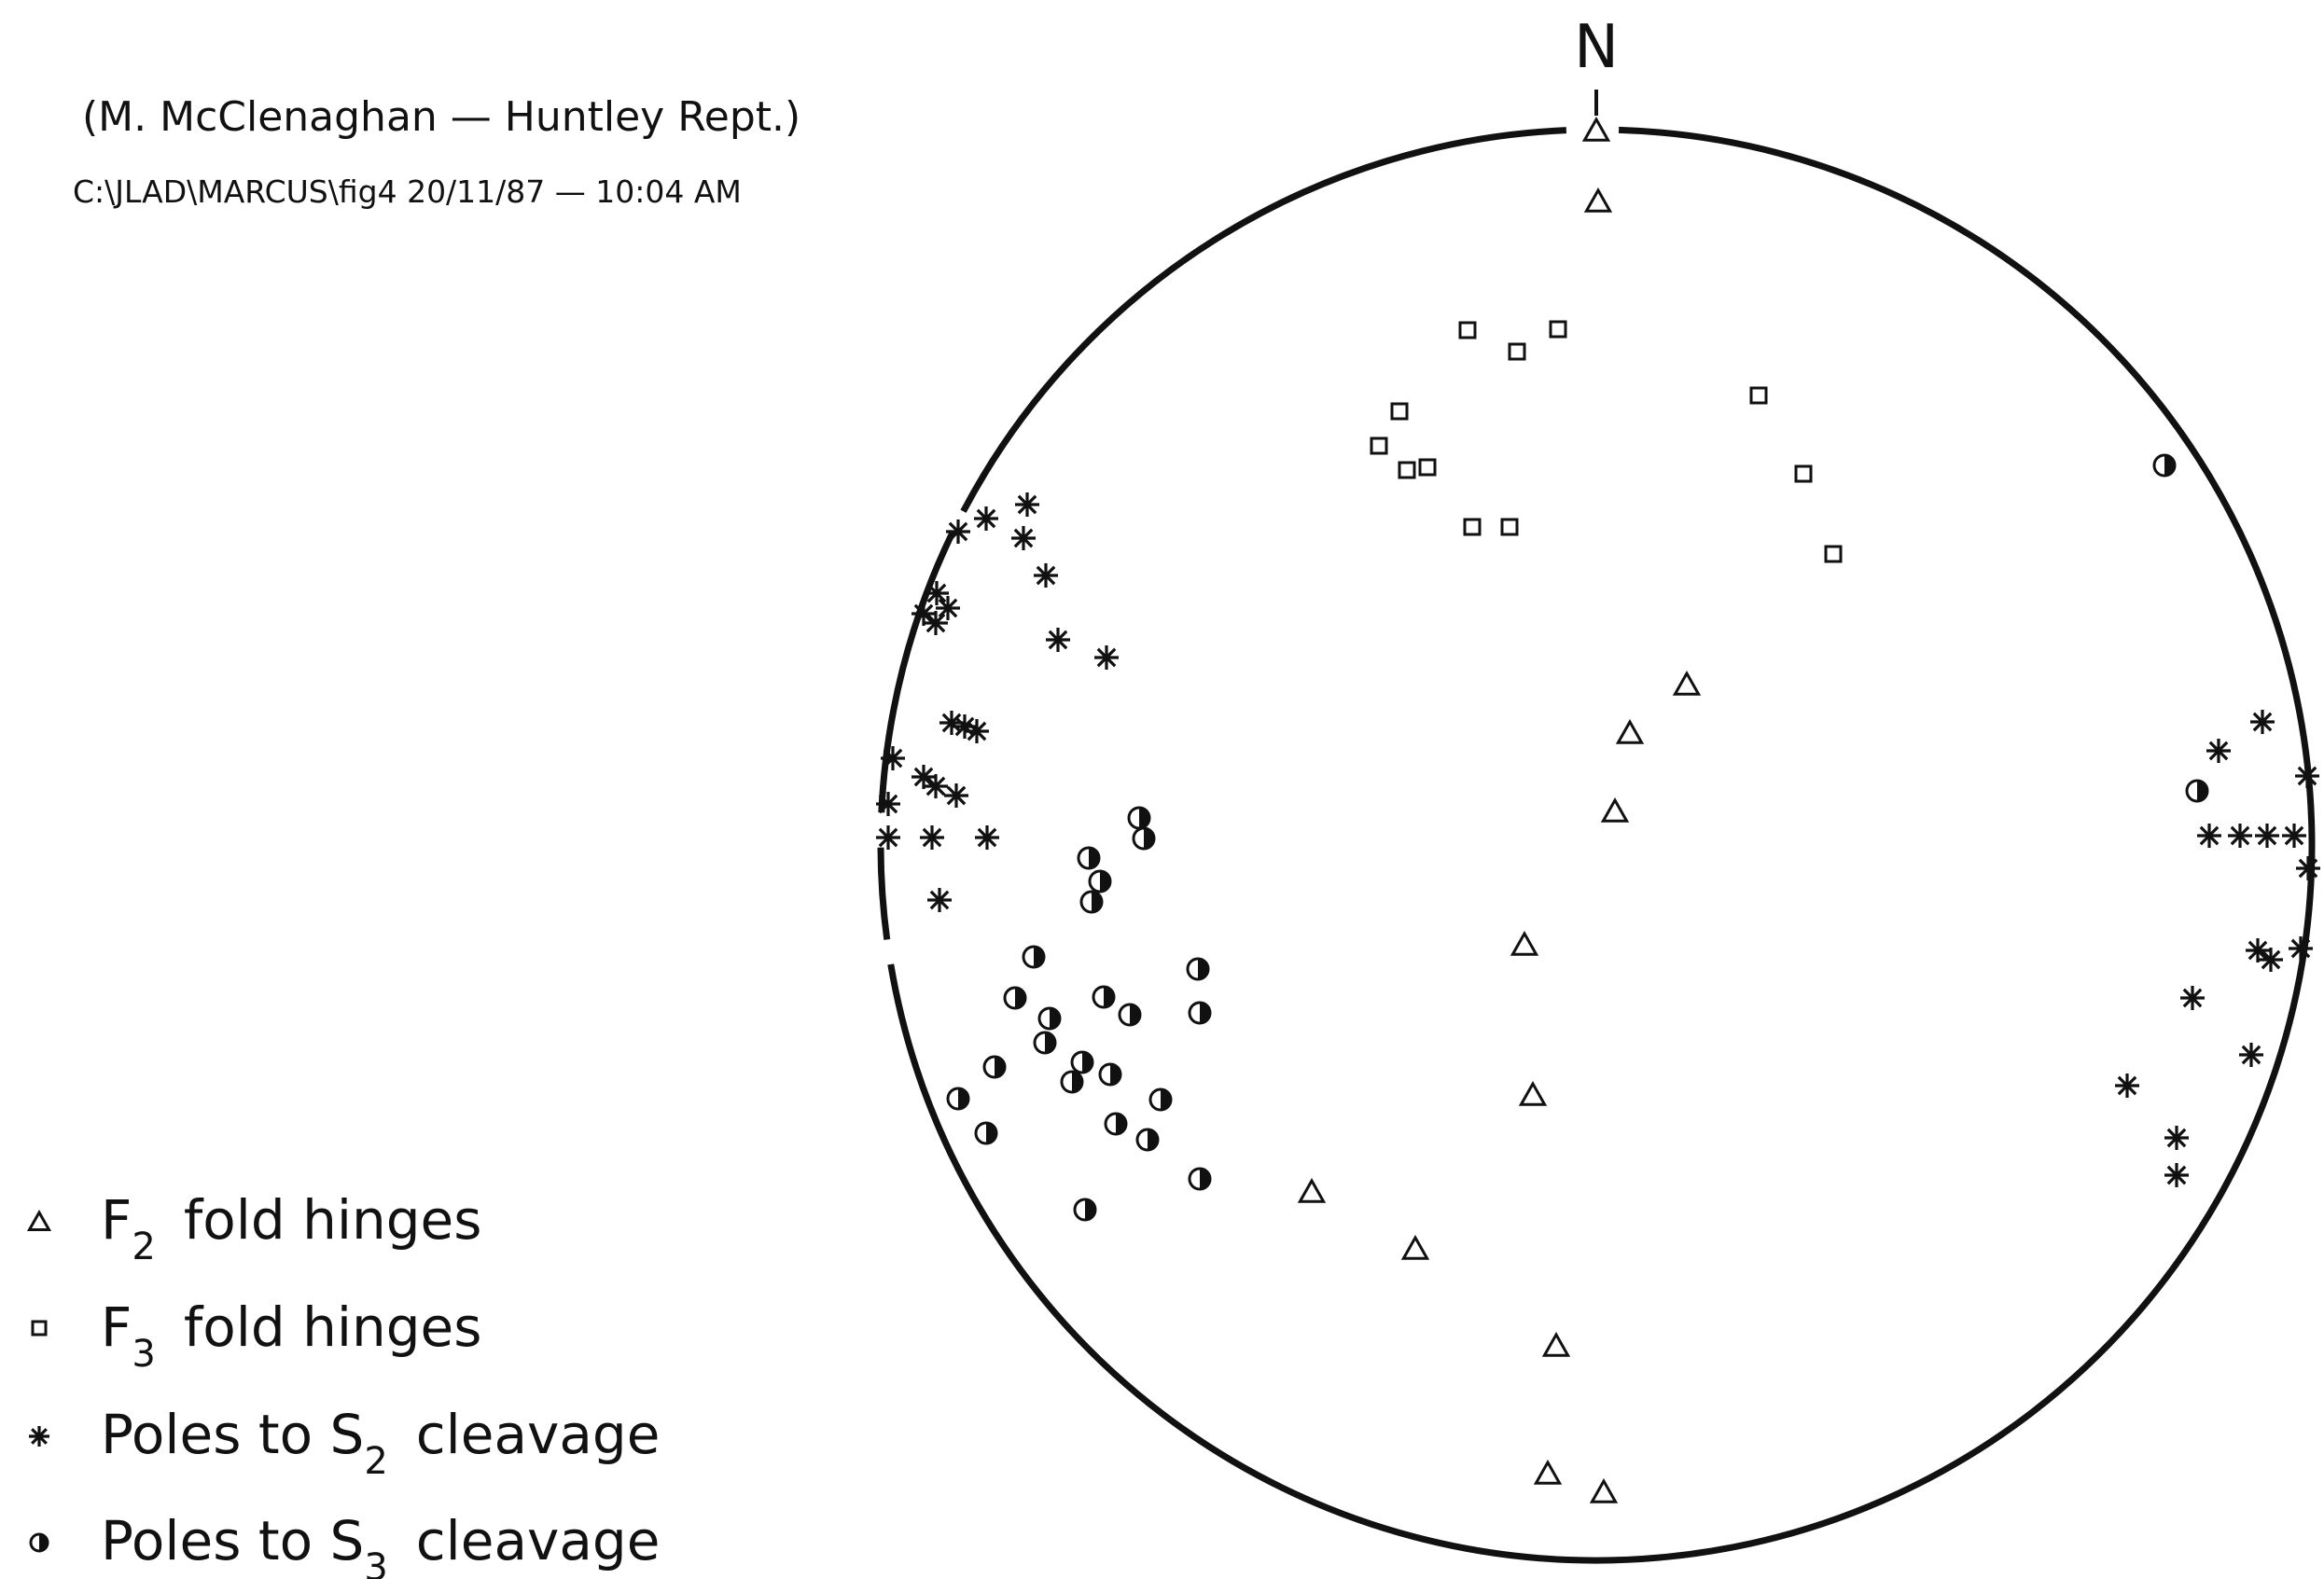  I want to click on triangle-icon, so click(39, 1220).